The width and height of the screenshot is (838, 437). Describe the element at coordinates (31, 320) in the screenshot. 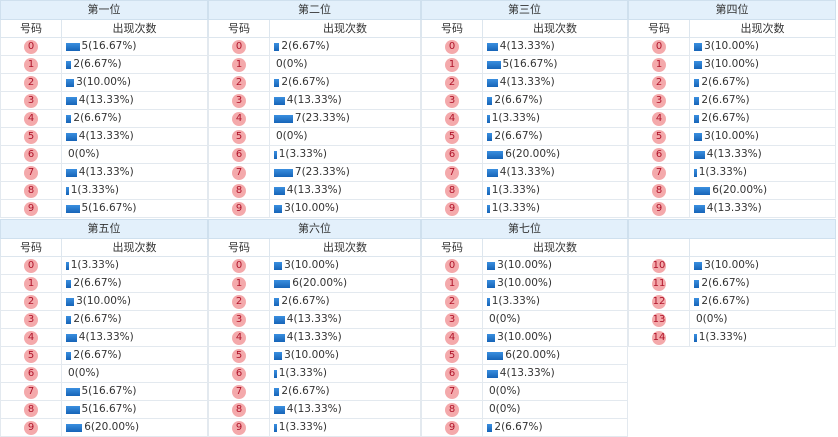

I see `number-ball: 3` at that location.